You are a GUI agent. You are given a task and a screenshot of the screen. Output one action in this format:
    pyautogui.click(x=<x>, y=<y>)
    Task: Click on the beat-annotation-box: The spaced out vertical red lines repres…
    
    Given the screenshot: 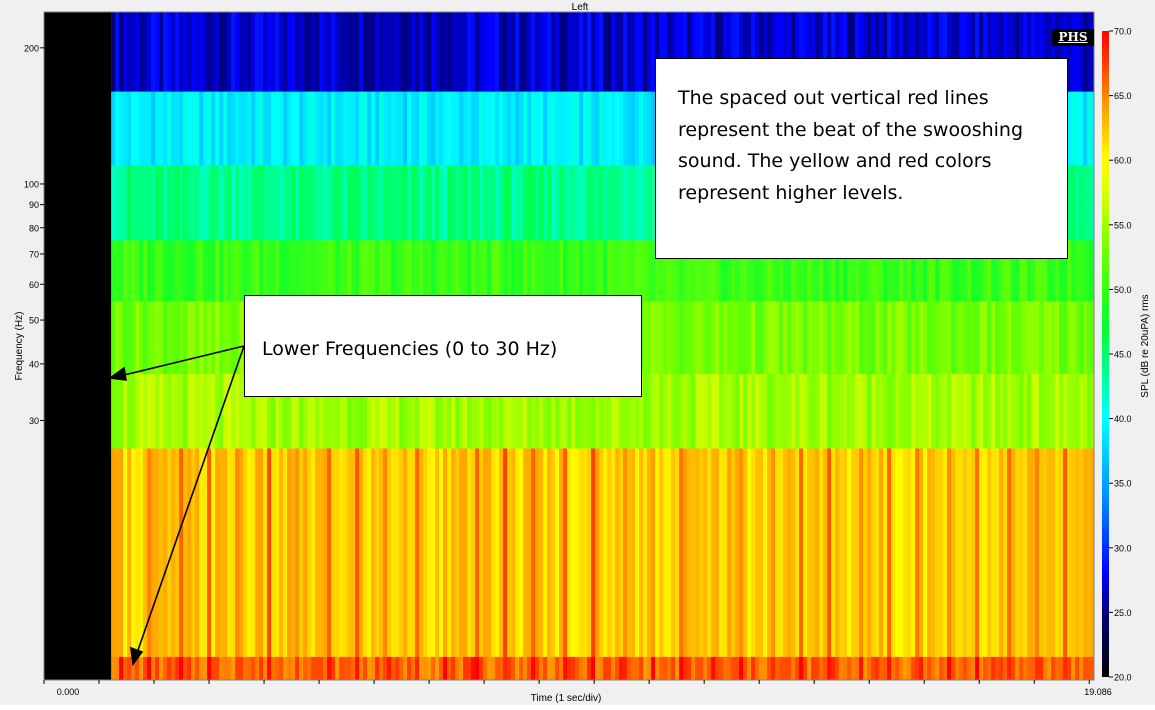 What is the action you would take?
    pyautogui.click(x=861, y=158)
    